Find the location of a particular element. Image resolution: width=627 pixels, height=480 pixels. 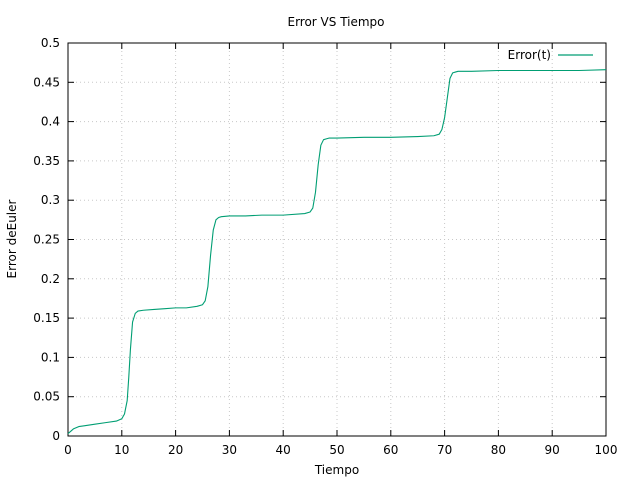

y-tick-label: 0.05 is located at coordinates (46, 397).